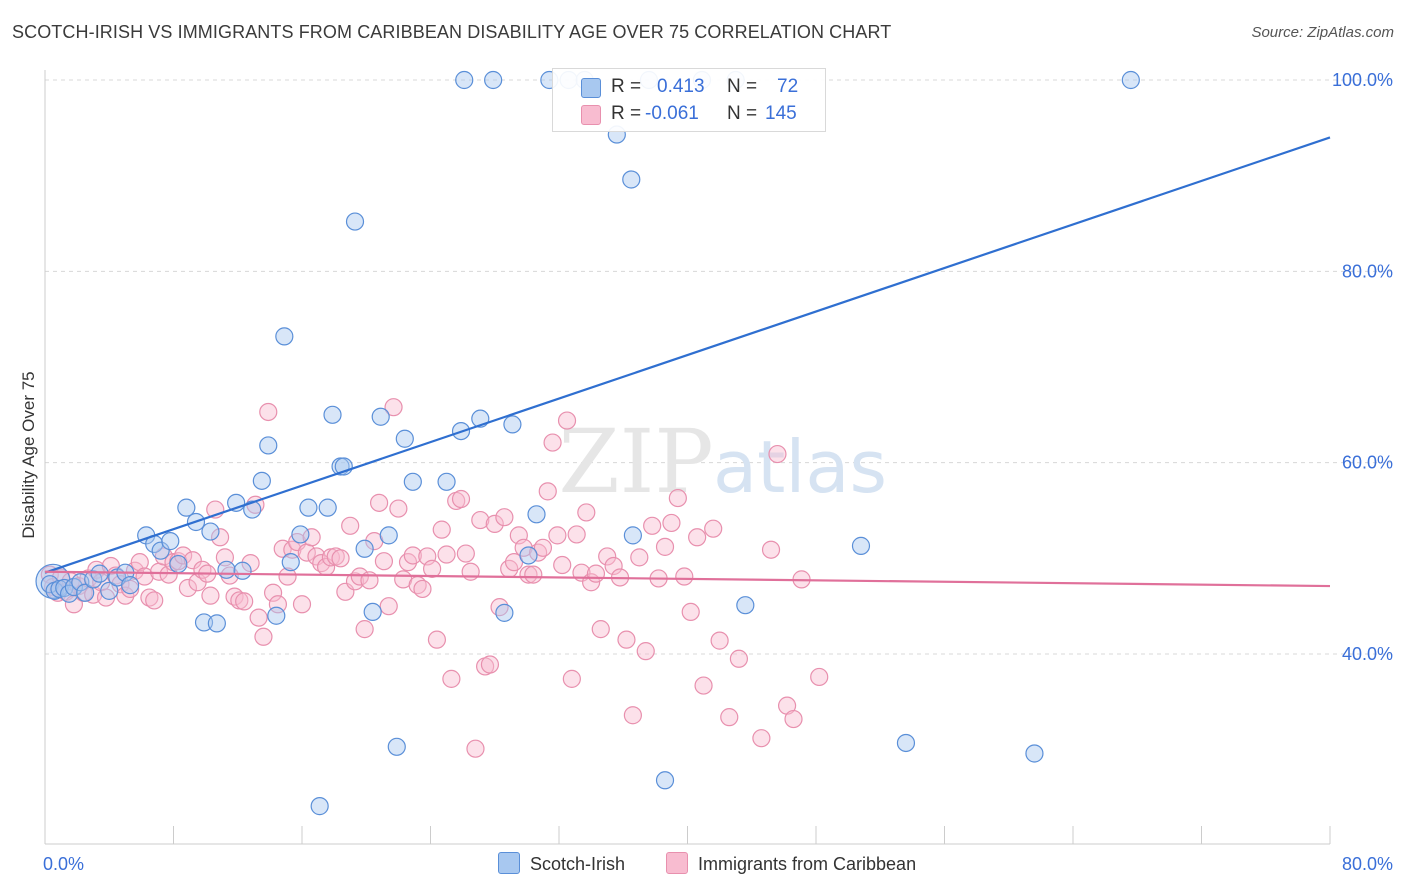 The image size is (1406, 892). I want to click on watermark-atlas: atlas, so click(800, 467).